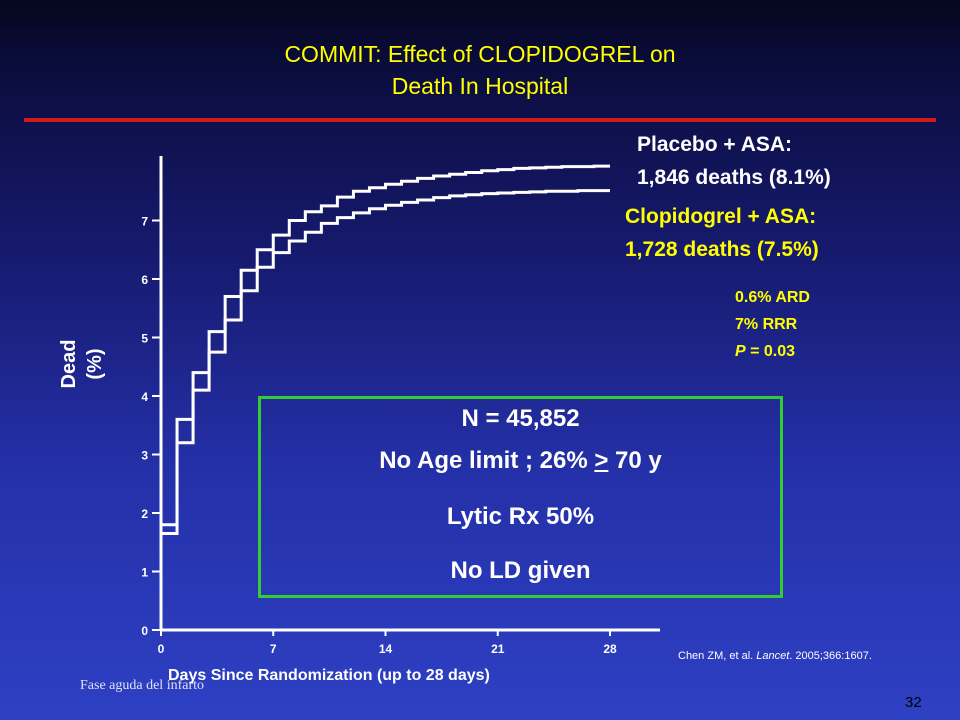  Describe the element at coordinates (144, 280) in the screenshot. I see `y-tick-label: 6` at that location.